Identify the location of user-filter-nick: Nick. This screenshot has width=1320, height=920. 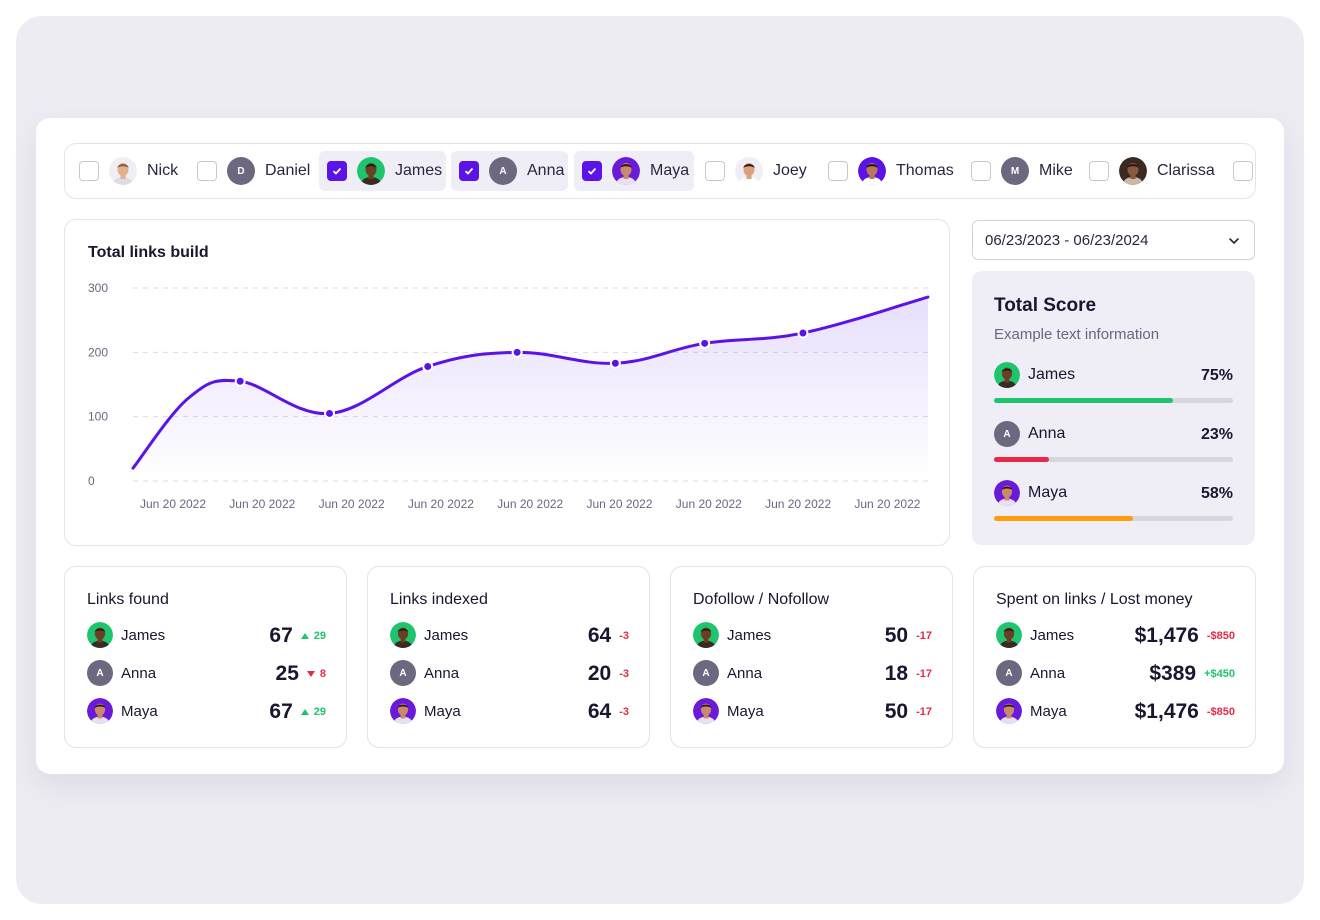
(127, 171).